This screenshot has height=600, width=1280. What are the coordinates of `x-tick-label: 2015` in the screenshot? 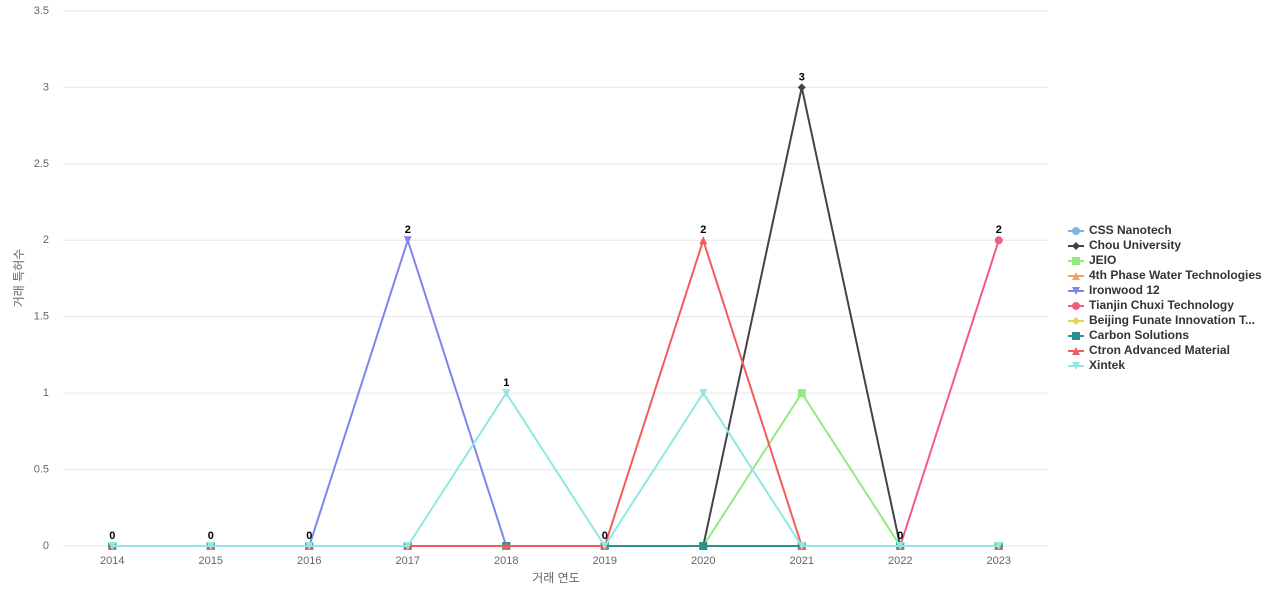 It's located at (211, 561).